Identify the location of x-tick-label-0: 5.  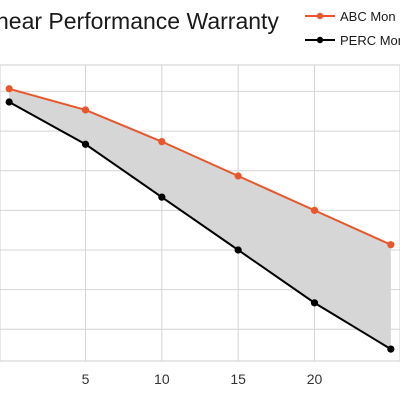
(86, 379).